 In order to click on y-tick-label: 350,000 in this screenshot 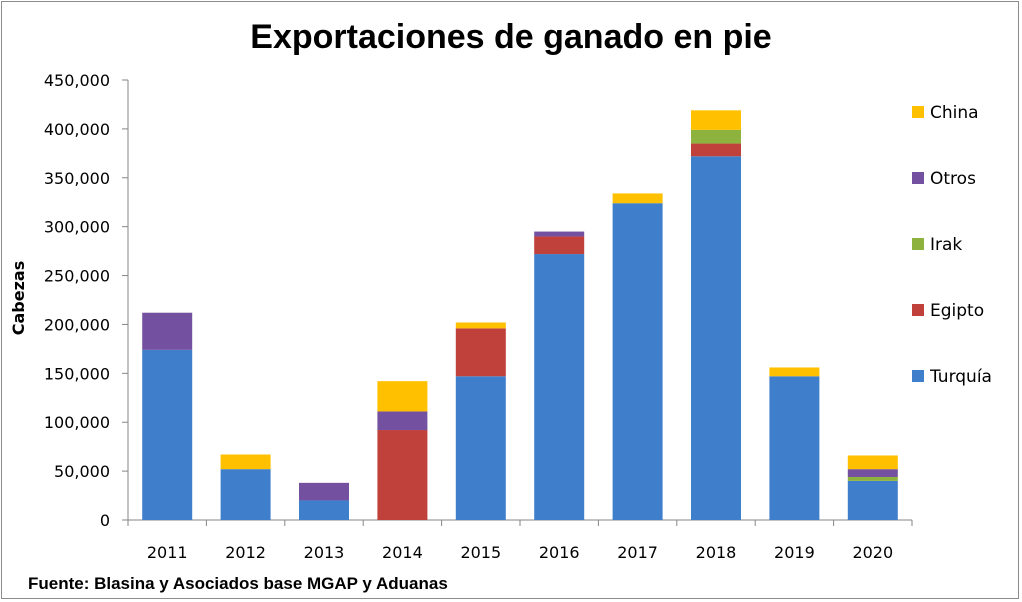, I will do `click(77, 178)`.